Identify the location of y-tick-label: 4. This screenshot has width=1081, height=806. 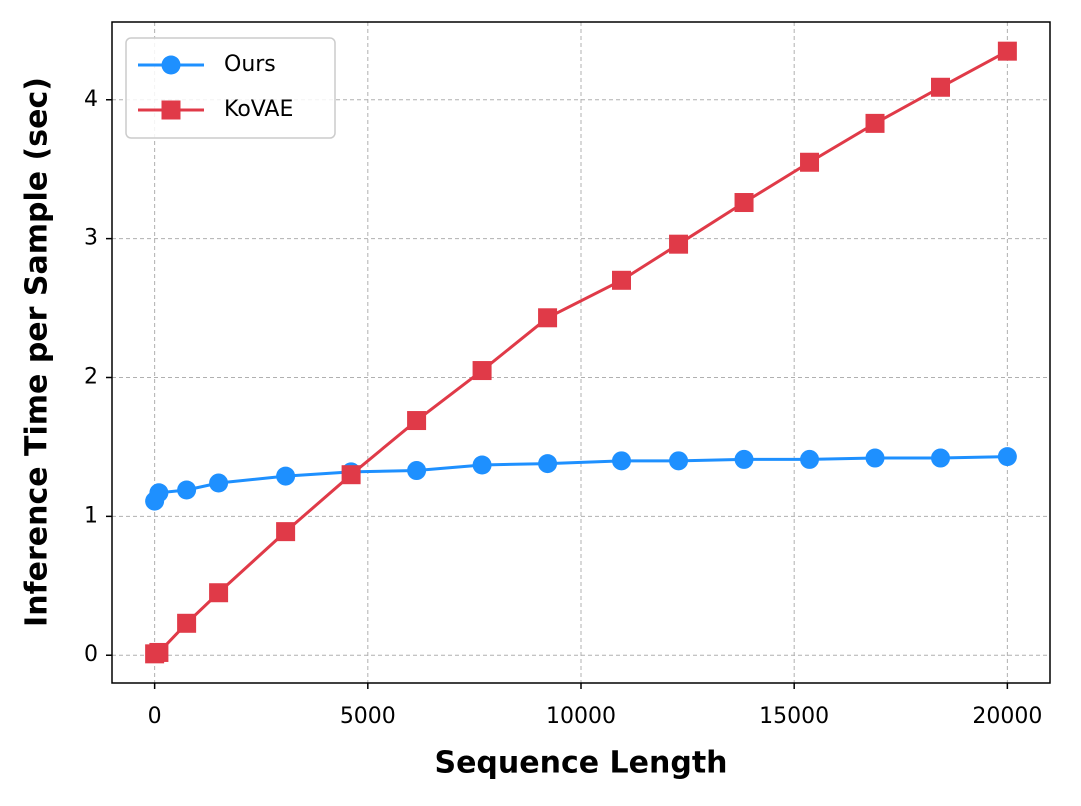
(91, 99).